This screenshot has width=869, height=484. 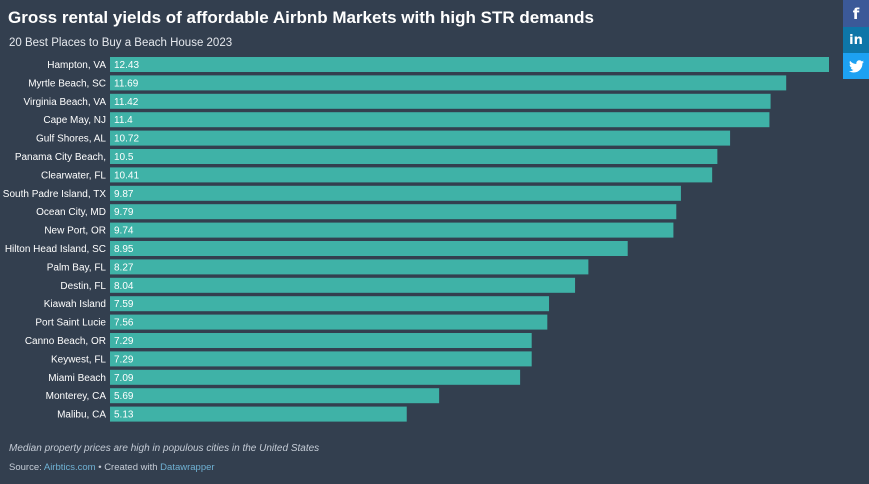 I want to click on category-label: South Padre Island, TX, so click(x=55, y=194).